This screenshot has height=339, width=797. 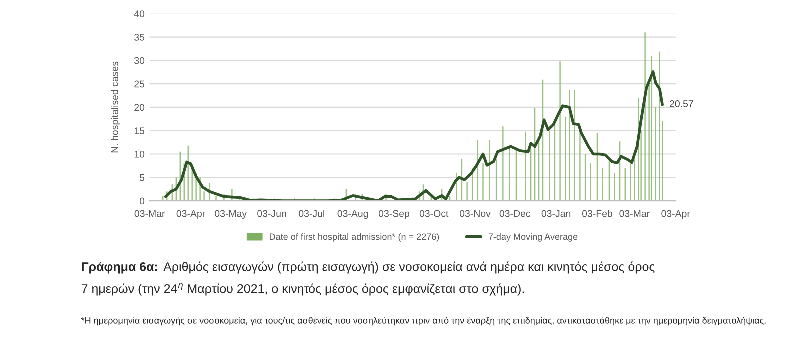 I want to click on legend-label: Date of first hospital admission* (n = 2276), so click(x=355, y=237).